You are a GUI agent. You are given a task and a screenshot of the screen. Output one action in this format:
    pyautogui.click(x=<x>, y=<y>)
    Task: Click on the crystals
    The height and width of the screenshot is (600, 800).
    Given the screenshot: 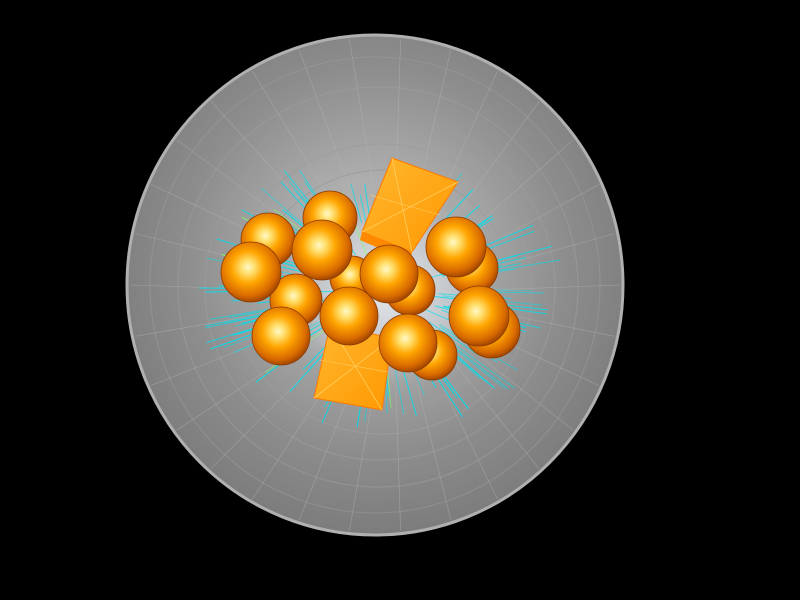 What is the action you would take?
    pyautogui.click(x=386, y=284)
    